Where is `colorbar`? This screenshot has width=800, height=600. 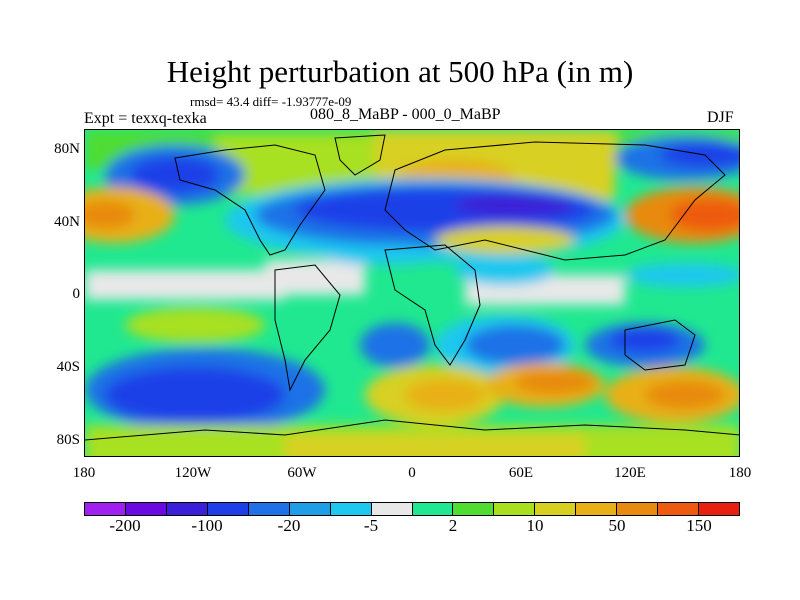
colorbar is located at coordinates (412, 509).